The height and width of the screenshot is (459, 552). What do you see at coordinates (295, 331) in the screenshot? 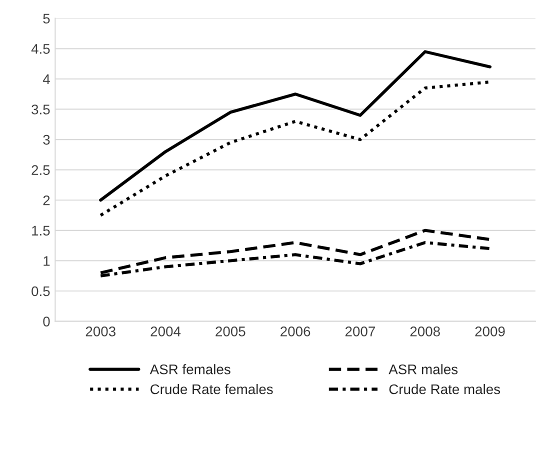
I see `x-tick-label: 2006` at bounding box center [295, 331].